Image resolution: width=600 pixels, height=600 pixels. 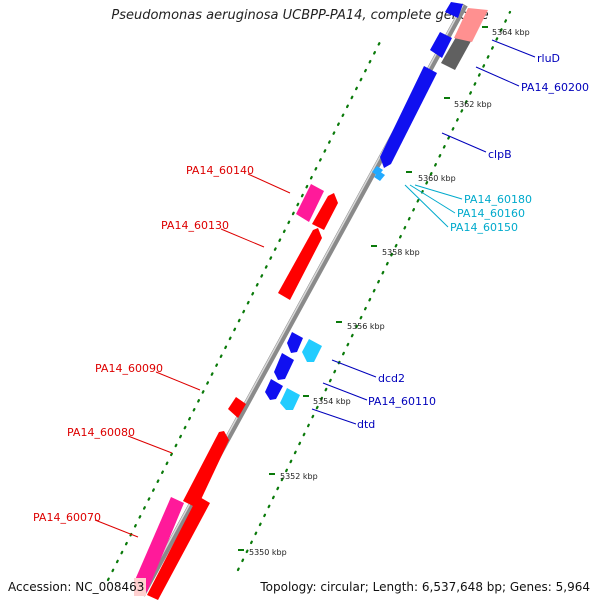 I want to click on tick-label: 5350 kbp, so click(x=268, y=552).